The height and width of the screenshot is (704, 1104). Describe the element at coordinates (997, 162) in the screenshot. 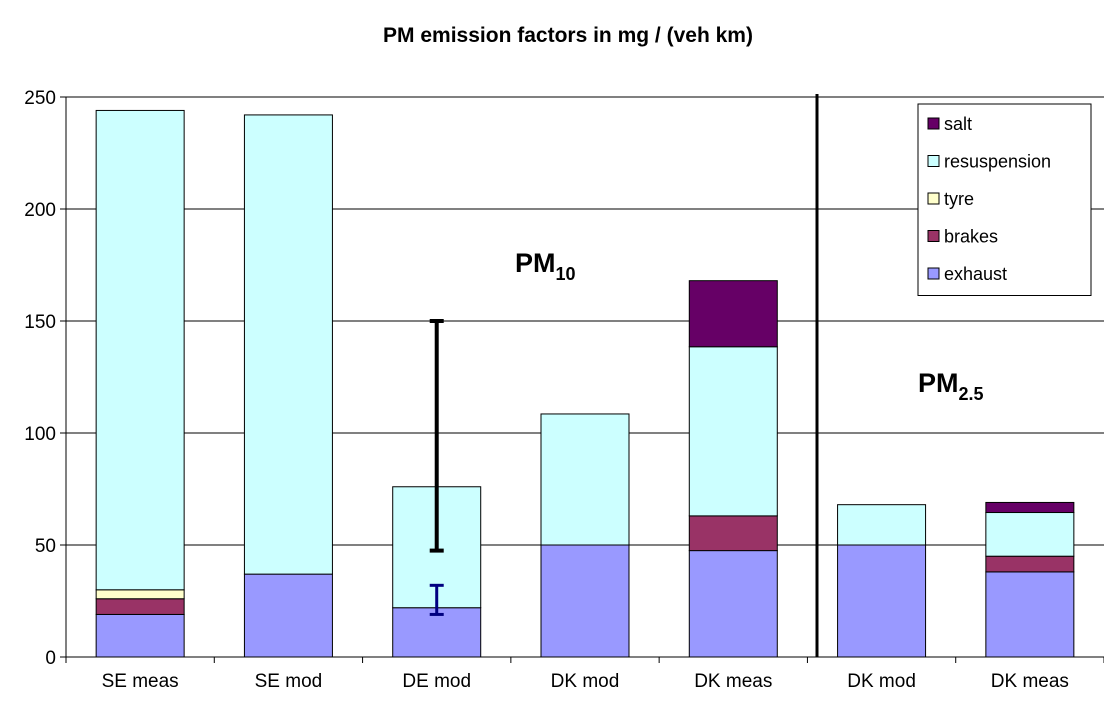

I see `legend-label: resuspension` at that location.